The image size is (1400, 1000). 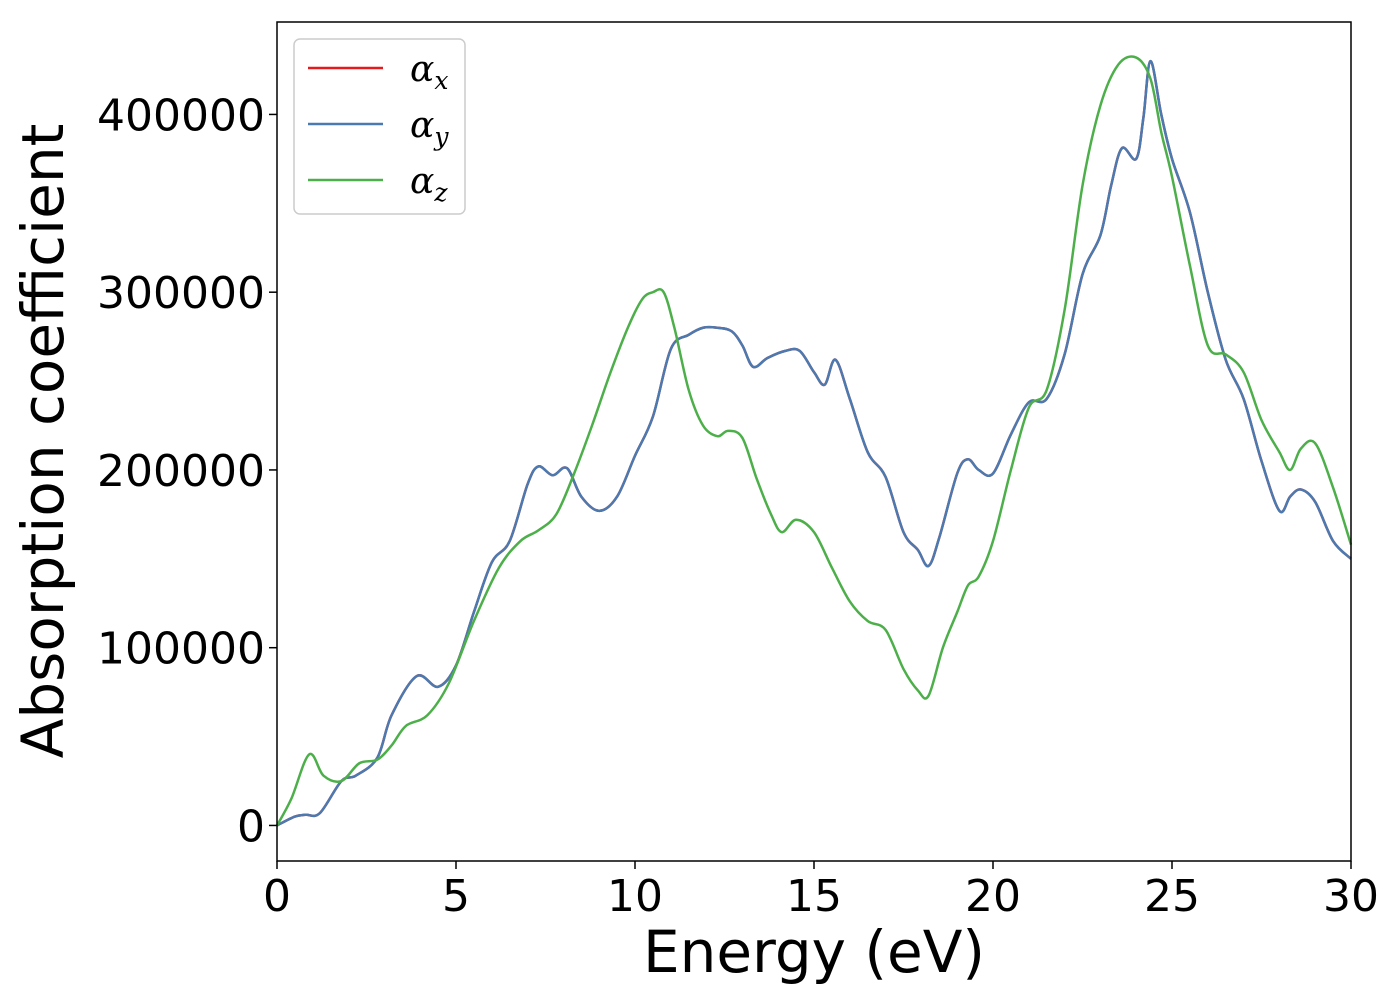 I want to click on y-tick-label: 200000, so click(x=181, y=471).